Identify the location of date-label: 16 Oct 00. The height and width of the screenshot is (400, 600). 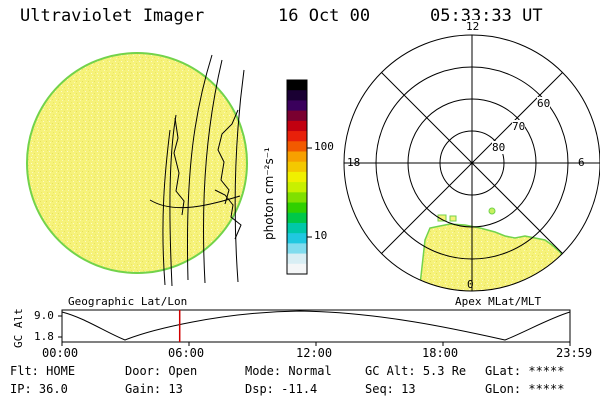
(324, 16).